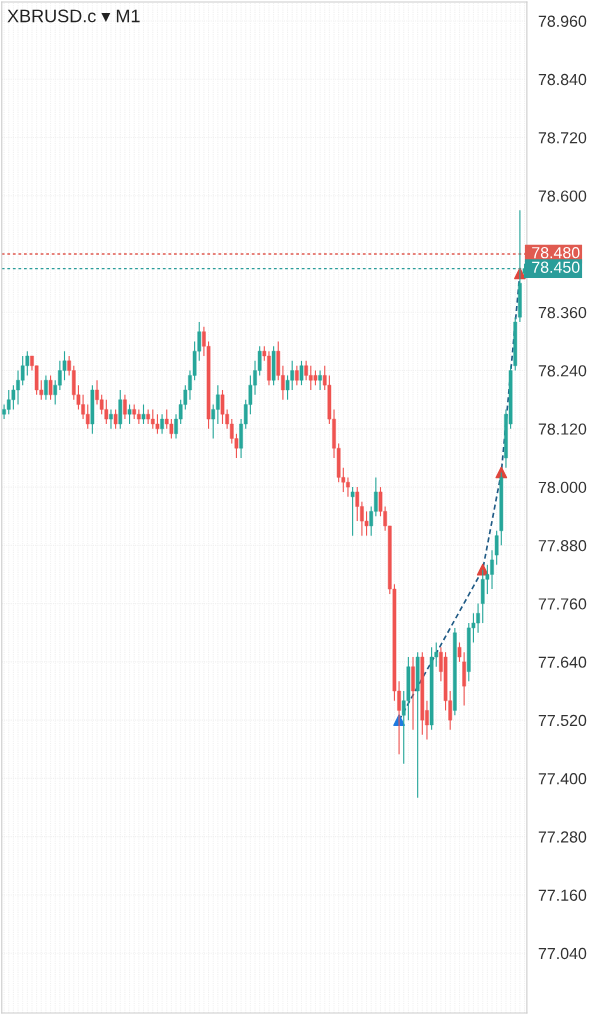 This screenshot has height=1017, width=590. I want to click on y-tick-label: 78.840, so click(562, 79).